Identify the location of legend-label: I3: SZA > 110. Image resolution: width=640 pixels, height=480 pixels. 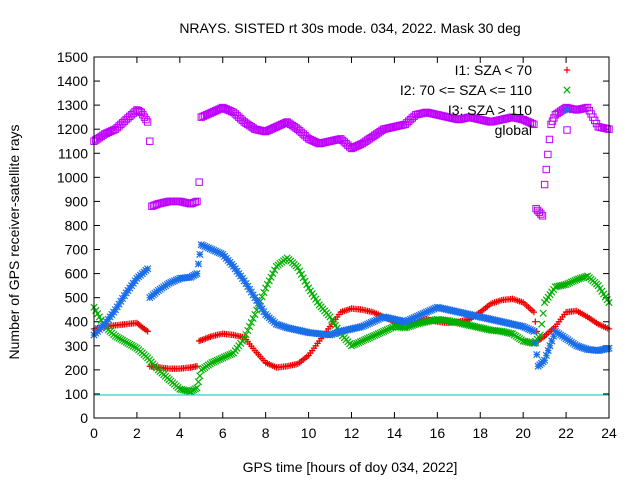
(490, 110).